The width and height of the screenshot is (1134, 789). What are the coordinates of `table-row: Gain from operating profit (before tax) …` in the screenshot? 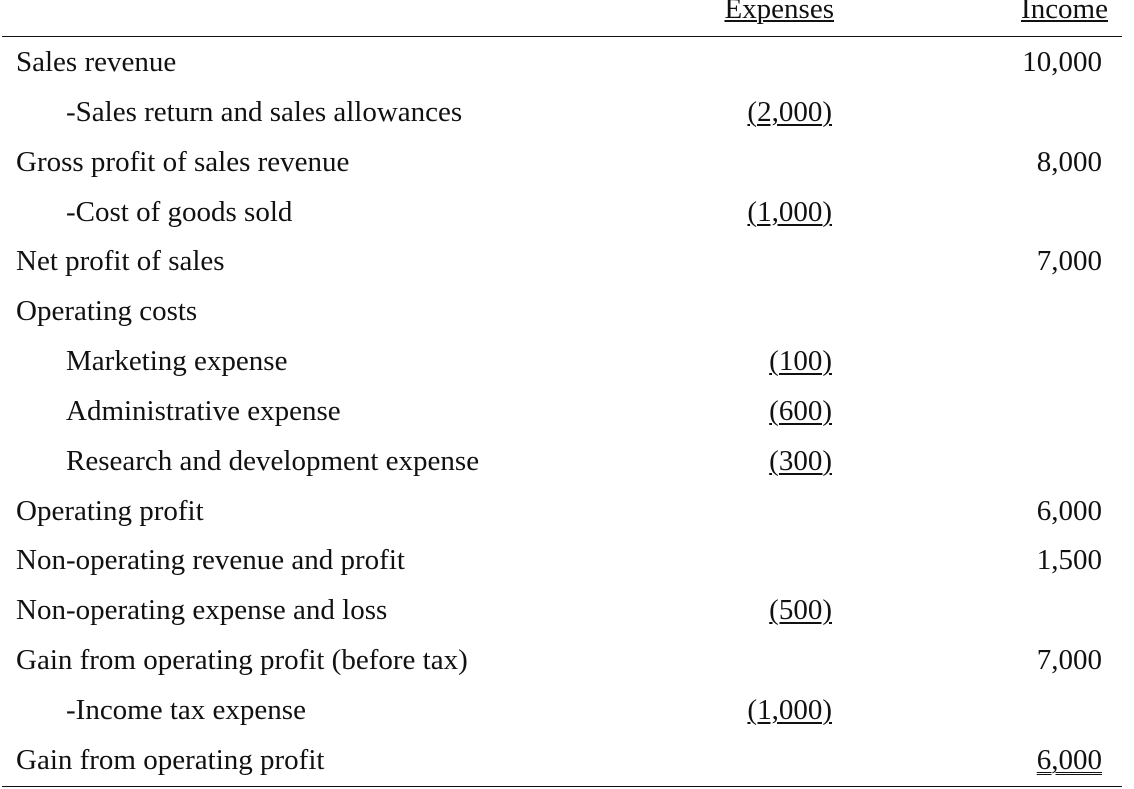 It's located at (562, 661).